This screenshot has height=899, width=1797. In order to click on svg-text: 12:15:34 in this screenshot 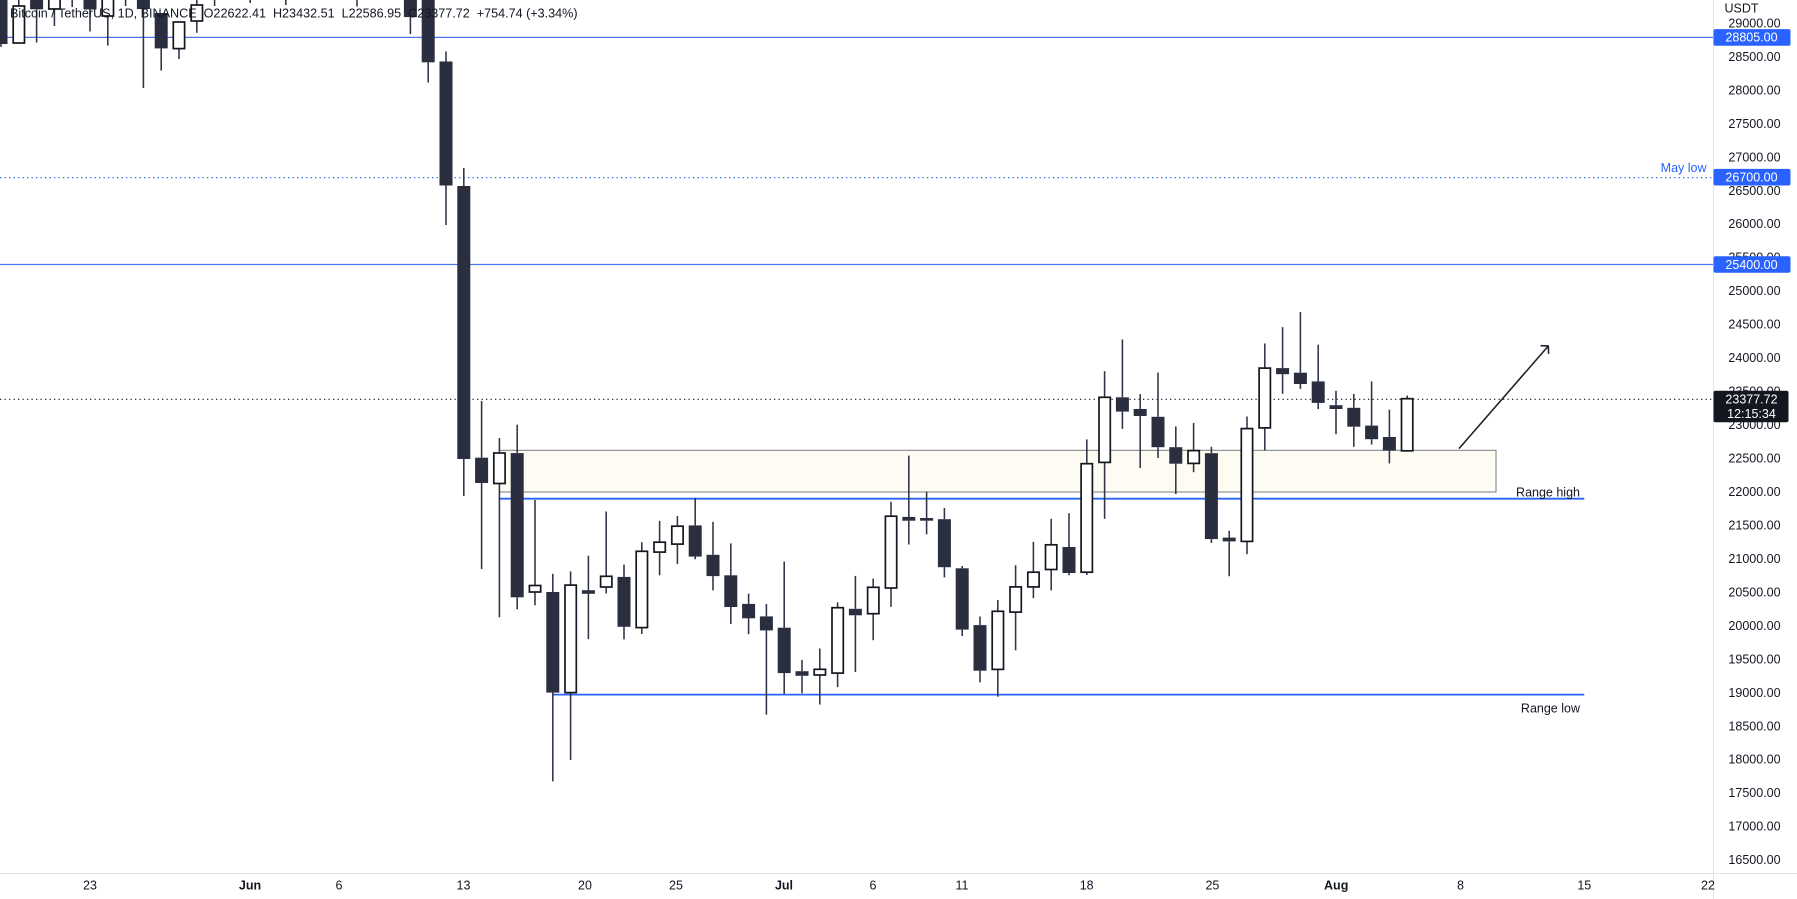, I will do `click(1751, 414)`.